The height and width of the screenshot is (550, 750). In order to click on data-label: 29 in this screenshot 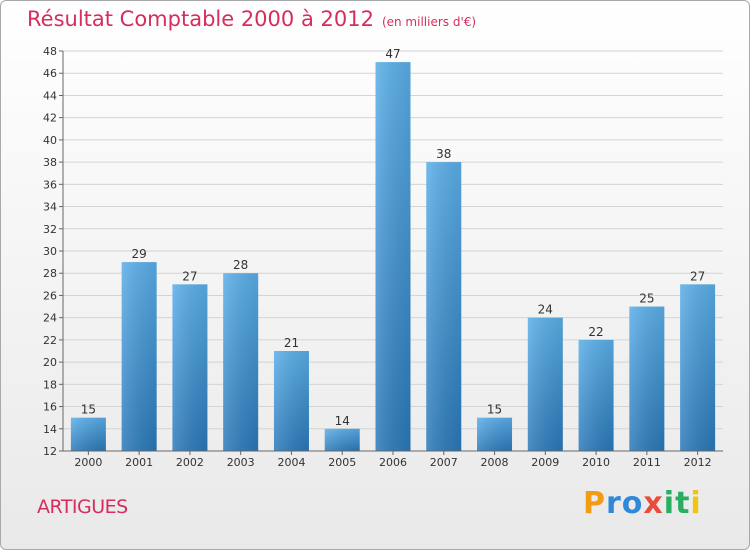, I will do `click(139, 254)`.